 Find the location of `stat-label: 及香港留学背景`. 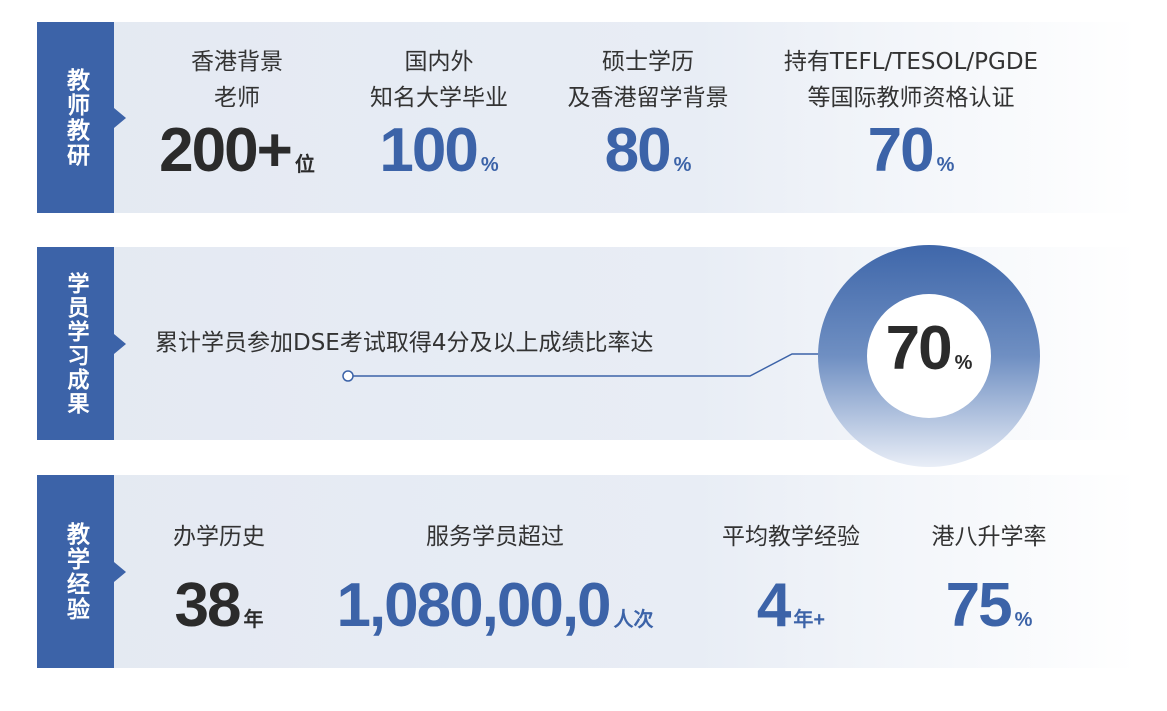

stat-label: 及香港留学背景 is located at coordinates (648, 98).